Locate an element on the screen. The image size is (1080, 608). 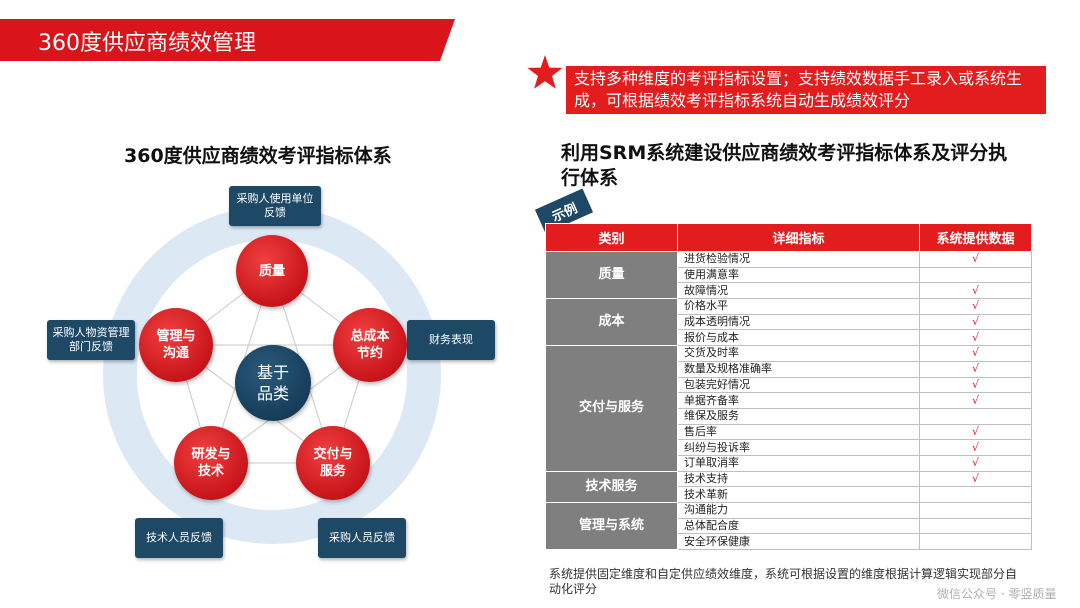
indicator-cell: 维保及服务 is located at coordinates (798, 416).